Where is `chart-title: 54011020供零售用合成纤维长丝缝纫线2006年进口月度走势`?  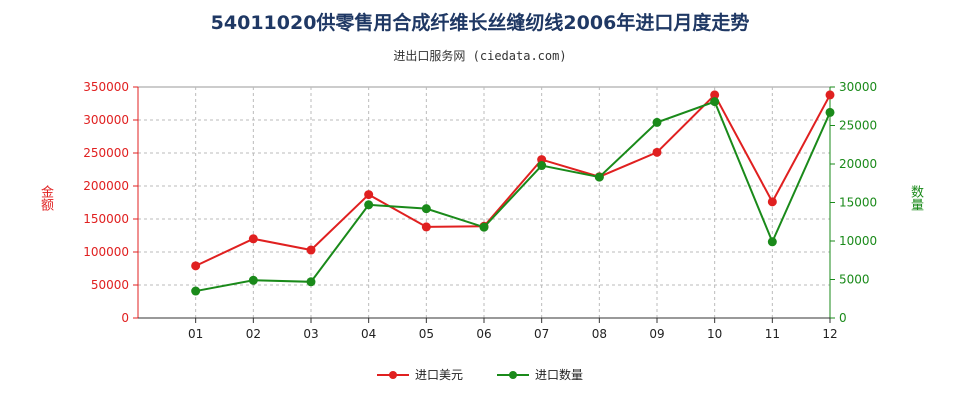 chart-title: 54011020供零售用合成纤维长丝缝纫线2006年进口月度走势 is located at coordinates (480, 23).